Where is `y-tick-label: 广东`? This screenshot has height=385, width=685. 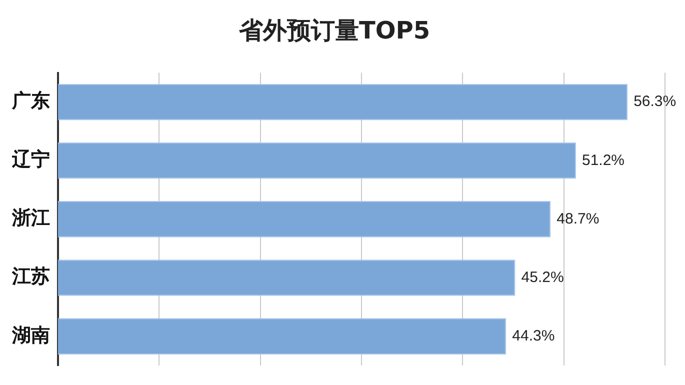 y-tick-label: 广东 is located at coordinates (30, 101).